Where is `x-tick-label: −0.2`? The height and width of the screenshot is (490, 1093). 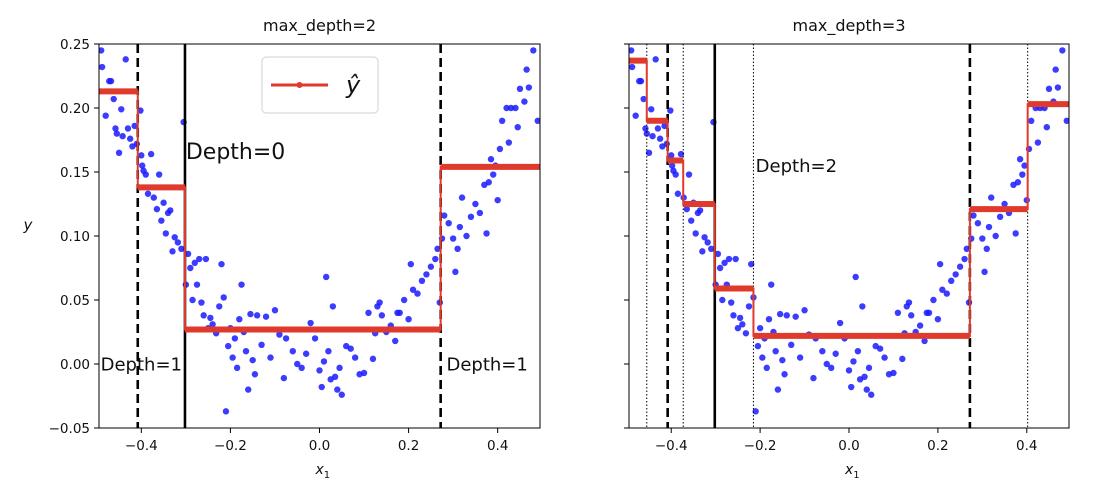
x-tick-label: −0.2 is located at coordinates (230, 446).